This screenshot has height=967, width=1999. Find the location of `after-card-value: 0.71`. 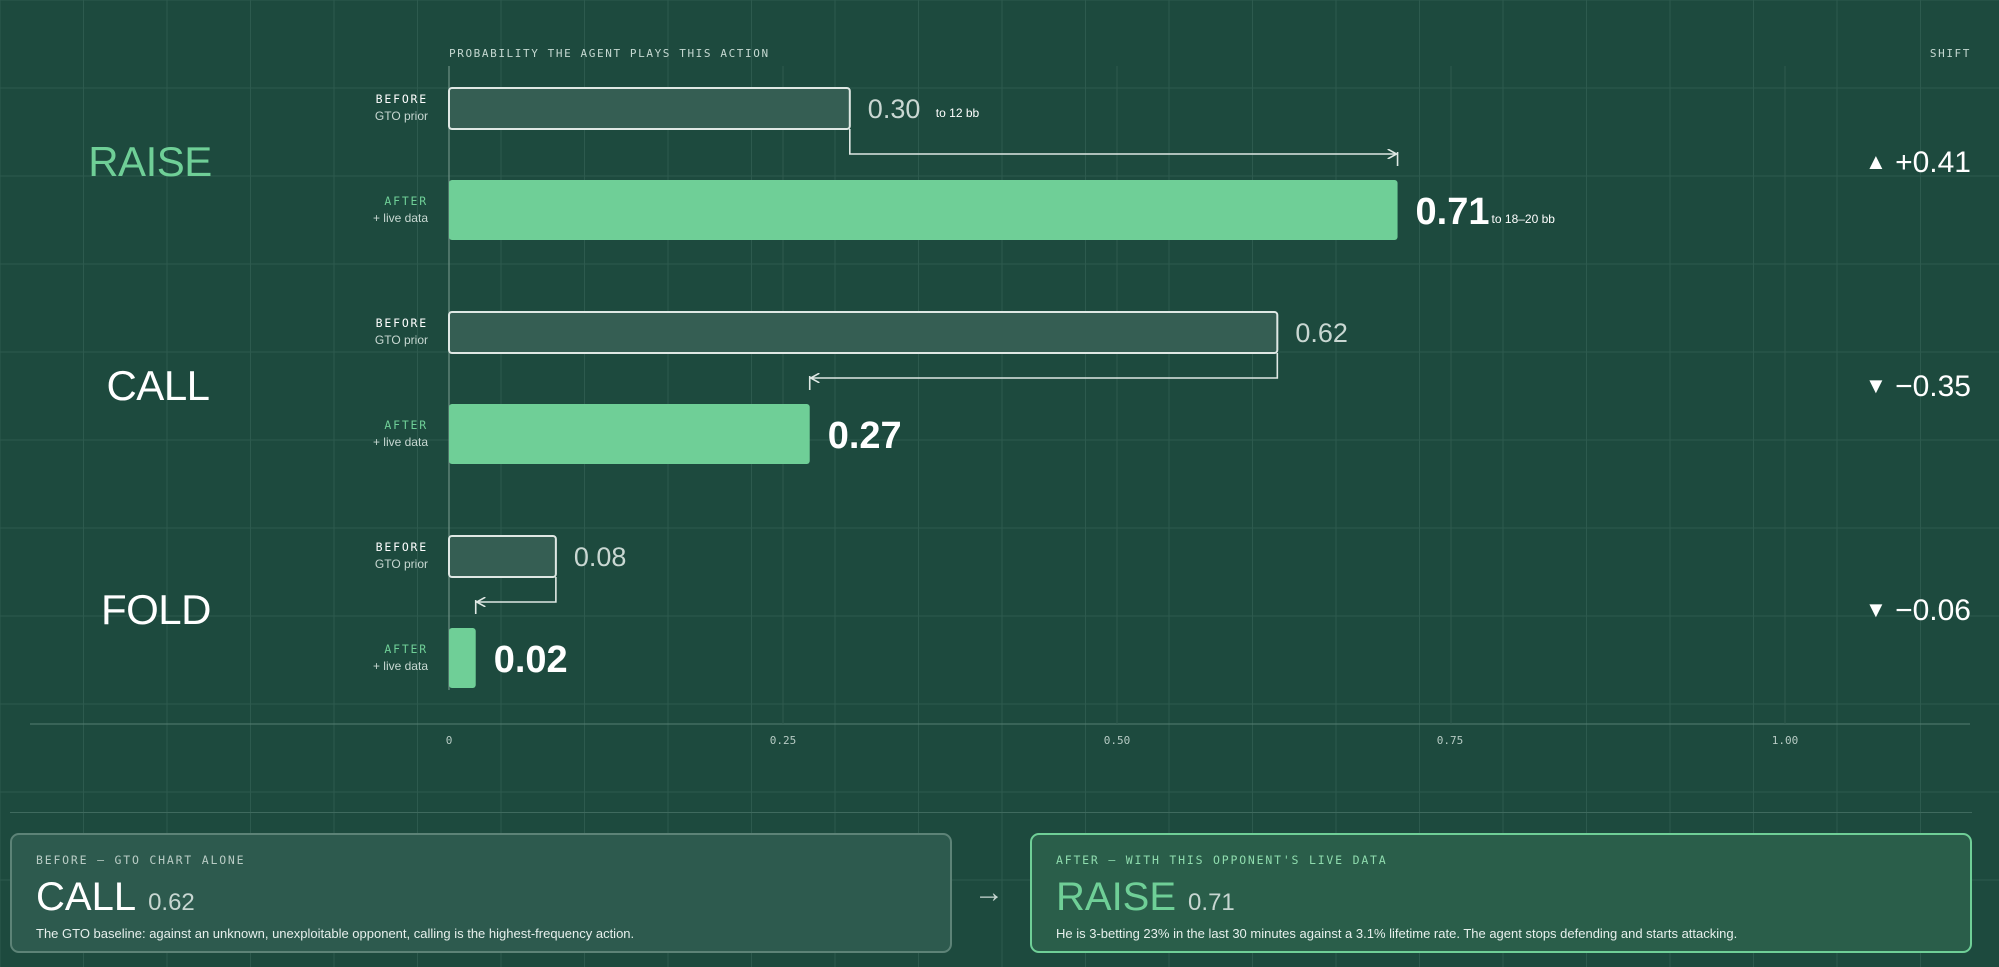

after-card-value: 0.71 is located at coordinates (1211, 902).